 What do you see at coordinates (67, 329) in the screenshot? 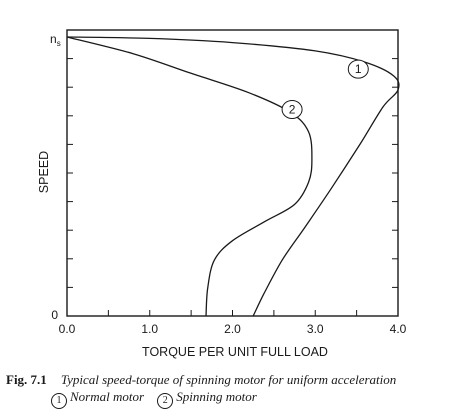
I see `x-tick-label: 0.0` at bounding box center [67, 329].